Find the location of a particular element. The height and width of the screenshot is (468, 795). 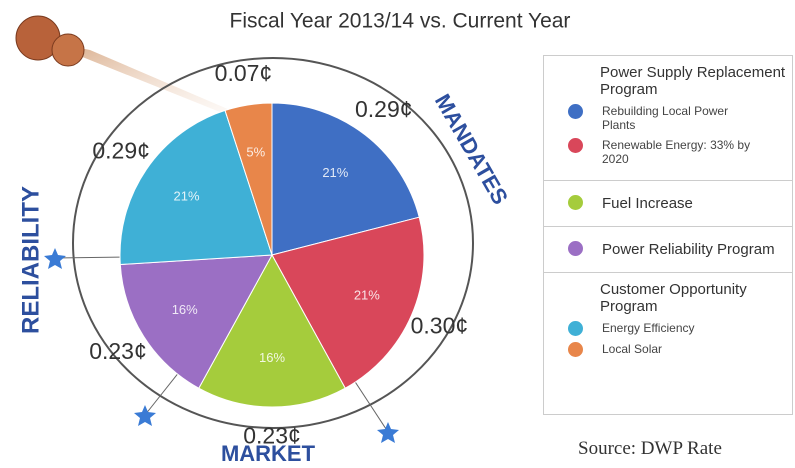

ring-label: RELIABILITY is located at coordinates (30, 260).